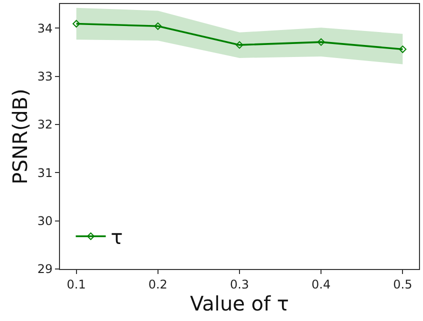 Image resolution: width=423 pixels, height=321 pixels. Describe the element at coordinates (45, 76) in the screenshot. I see `y-tick-label: 33` at that location.